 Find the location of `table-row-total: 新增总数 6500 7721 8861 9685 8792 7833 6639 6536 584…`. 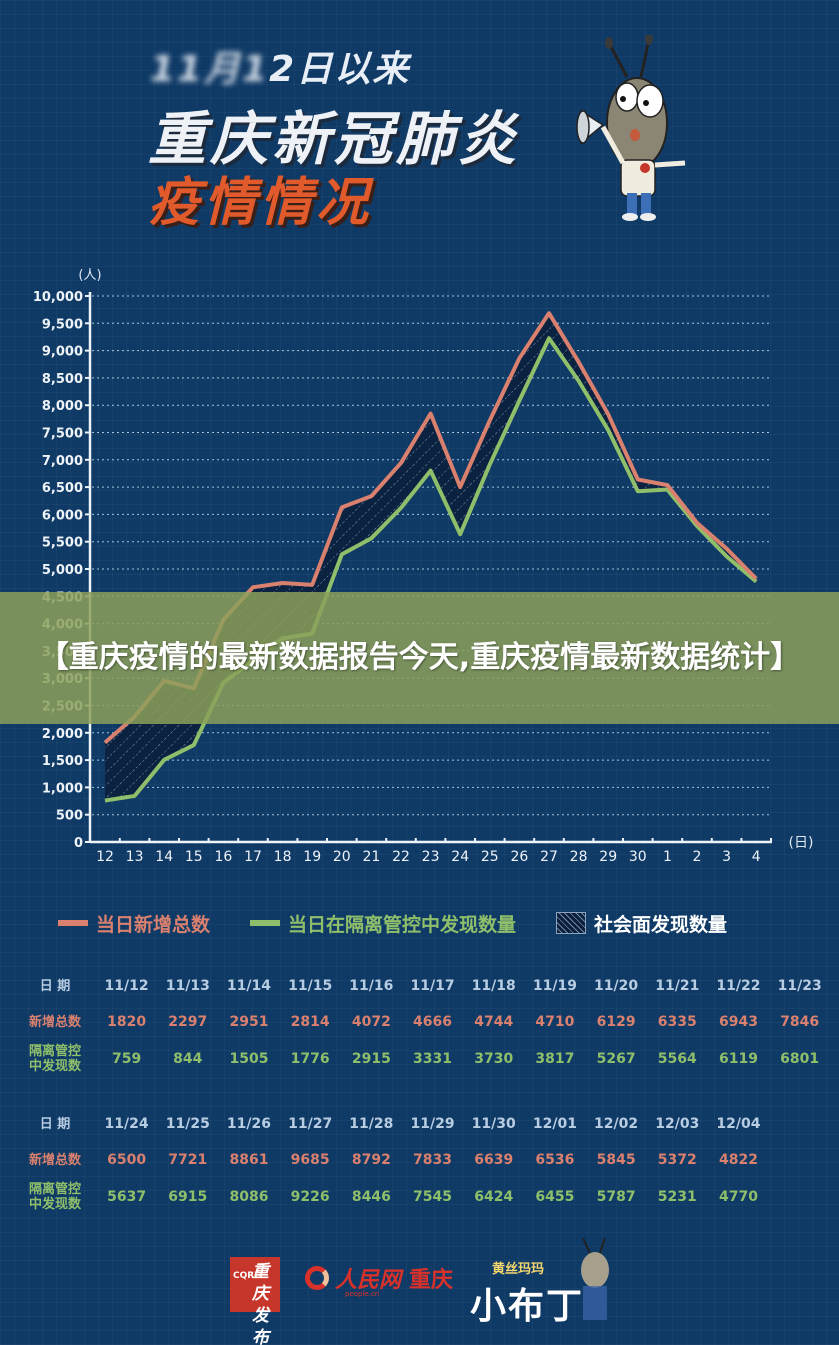

table-row-total: 新增总数 6500 7721 8861 9685 8792 7833 6639 6536 584… is located at coordinates (426, 1160).